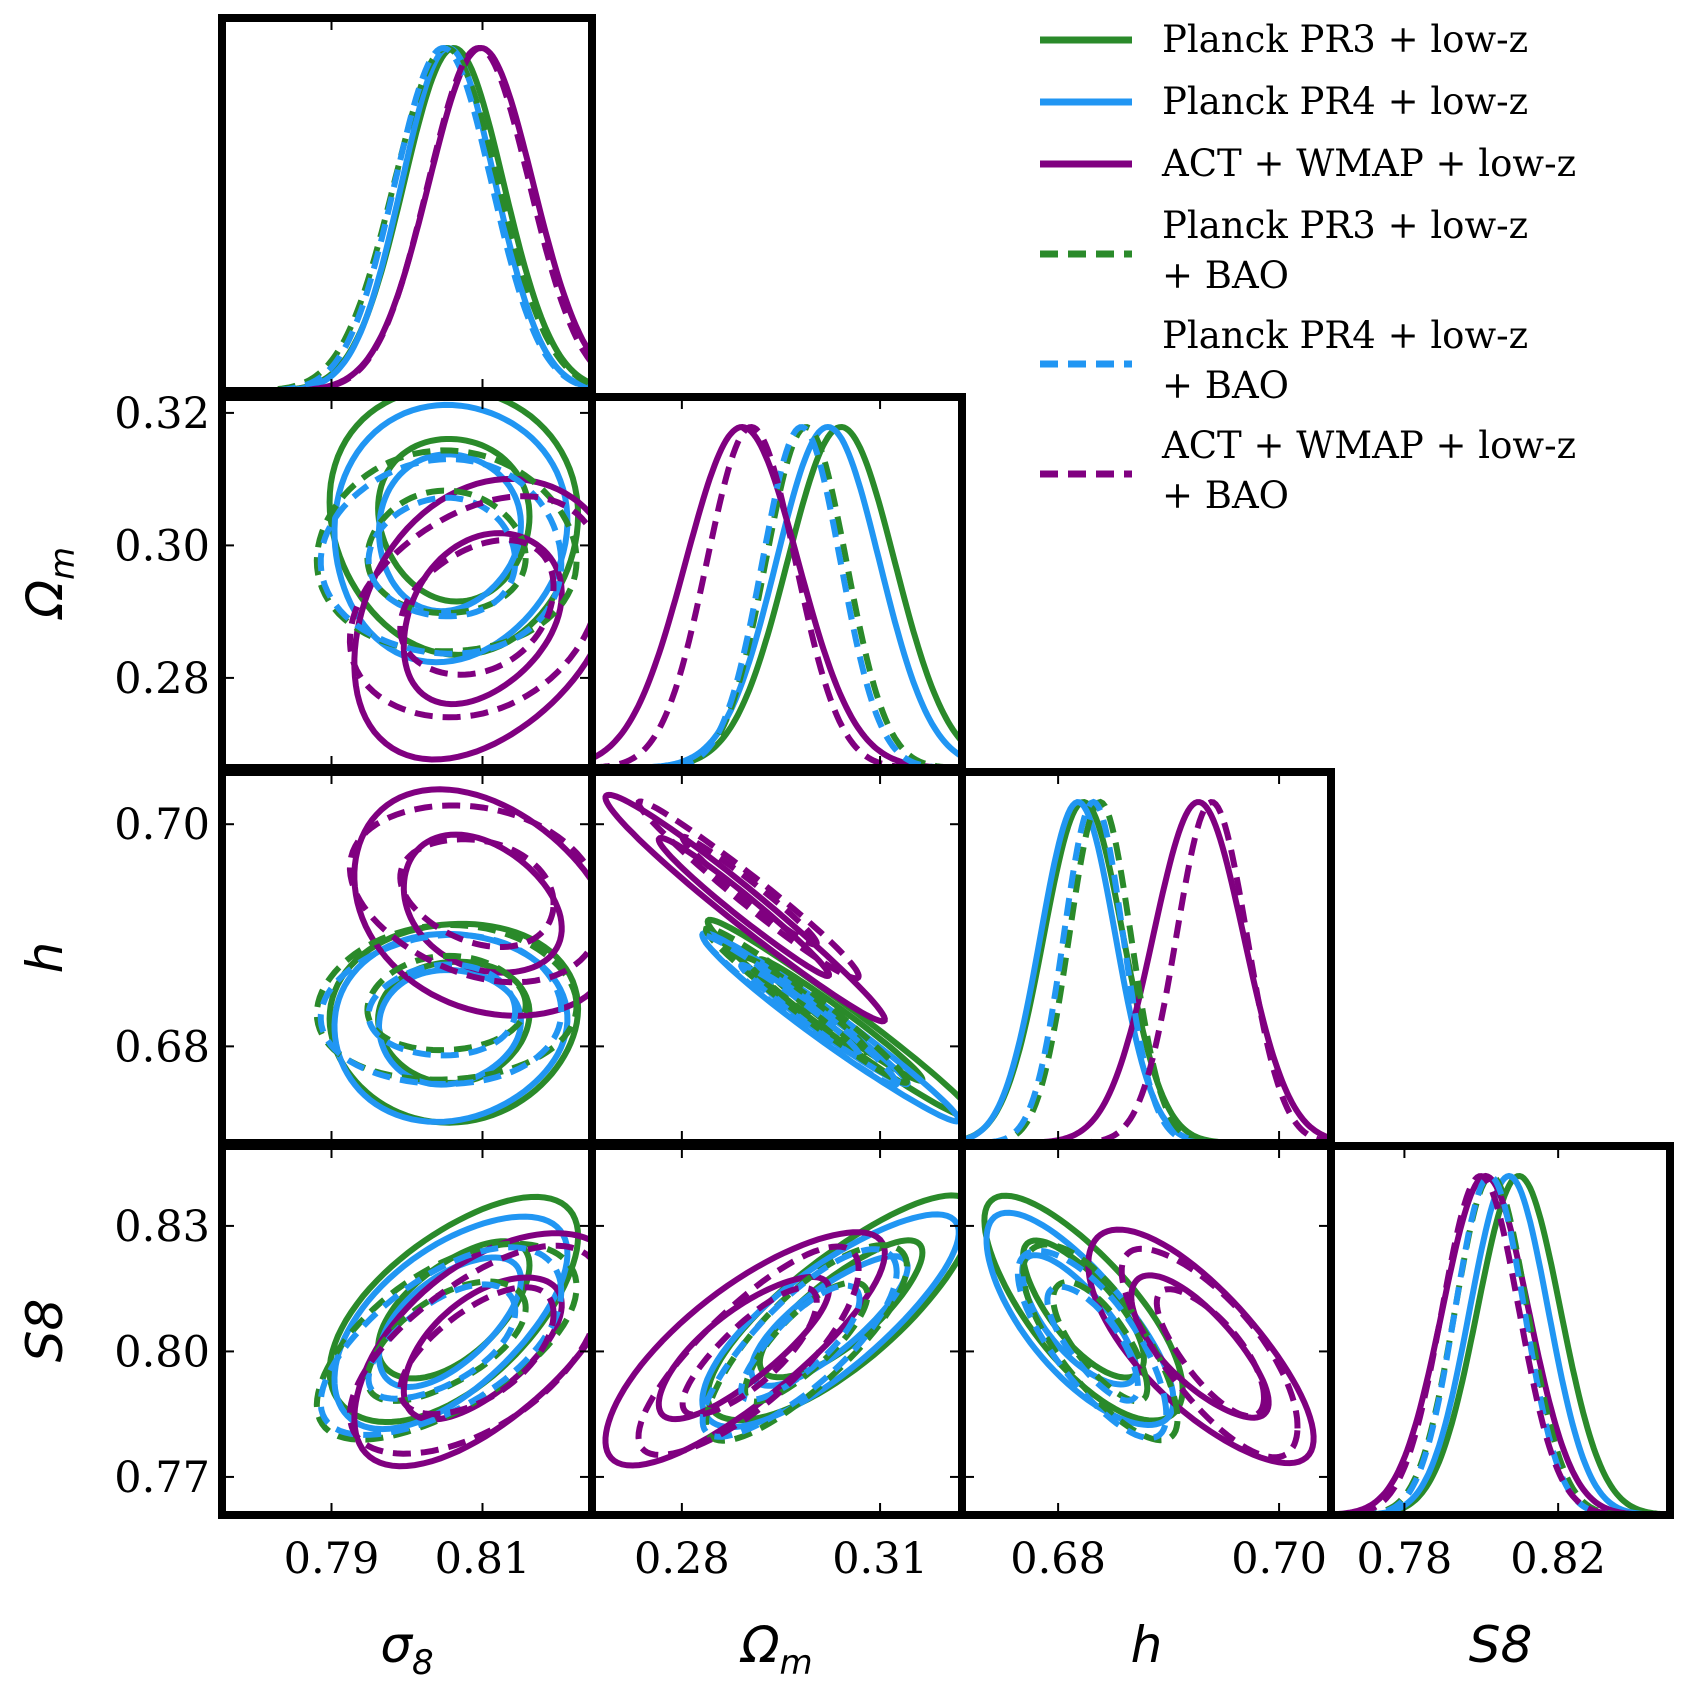 The width and height of the screenshot is (1684, 1686). I want to click on marginal-sigma8, so click(407, 217).